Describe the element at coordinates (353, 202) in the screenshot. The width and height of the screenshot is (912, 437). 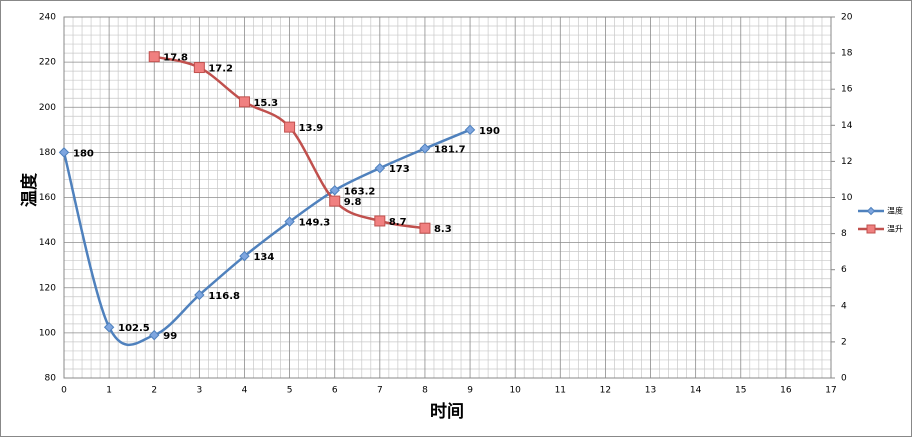
I see `data-label: 9.8` at that location.